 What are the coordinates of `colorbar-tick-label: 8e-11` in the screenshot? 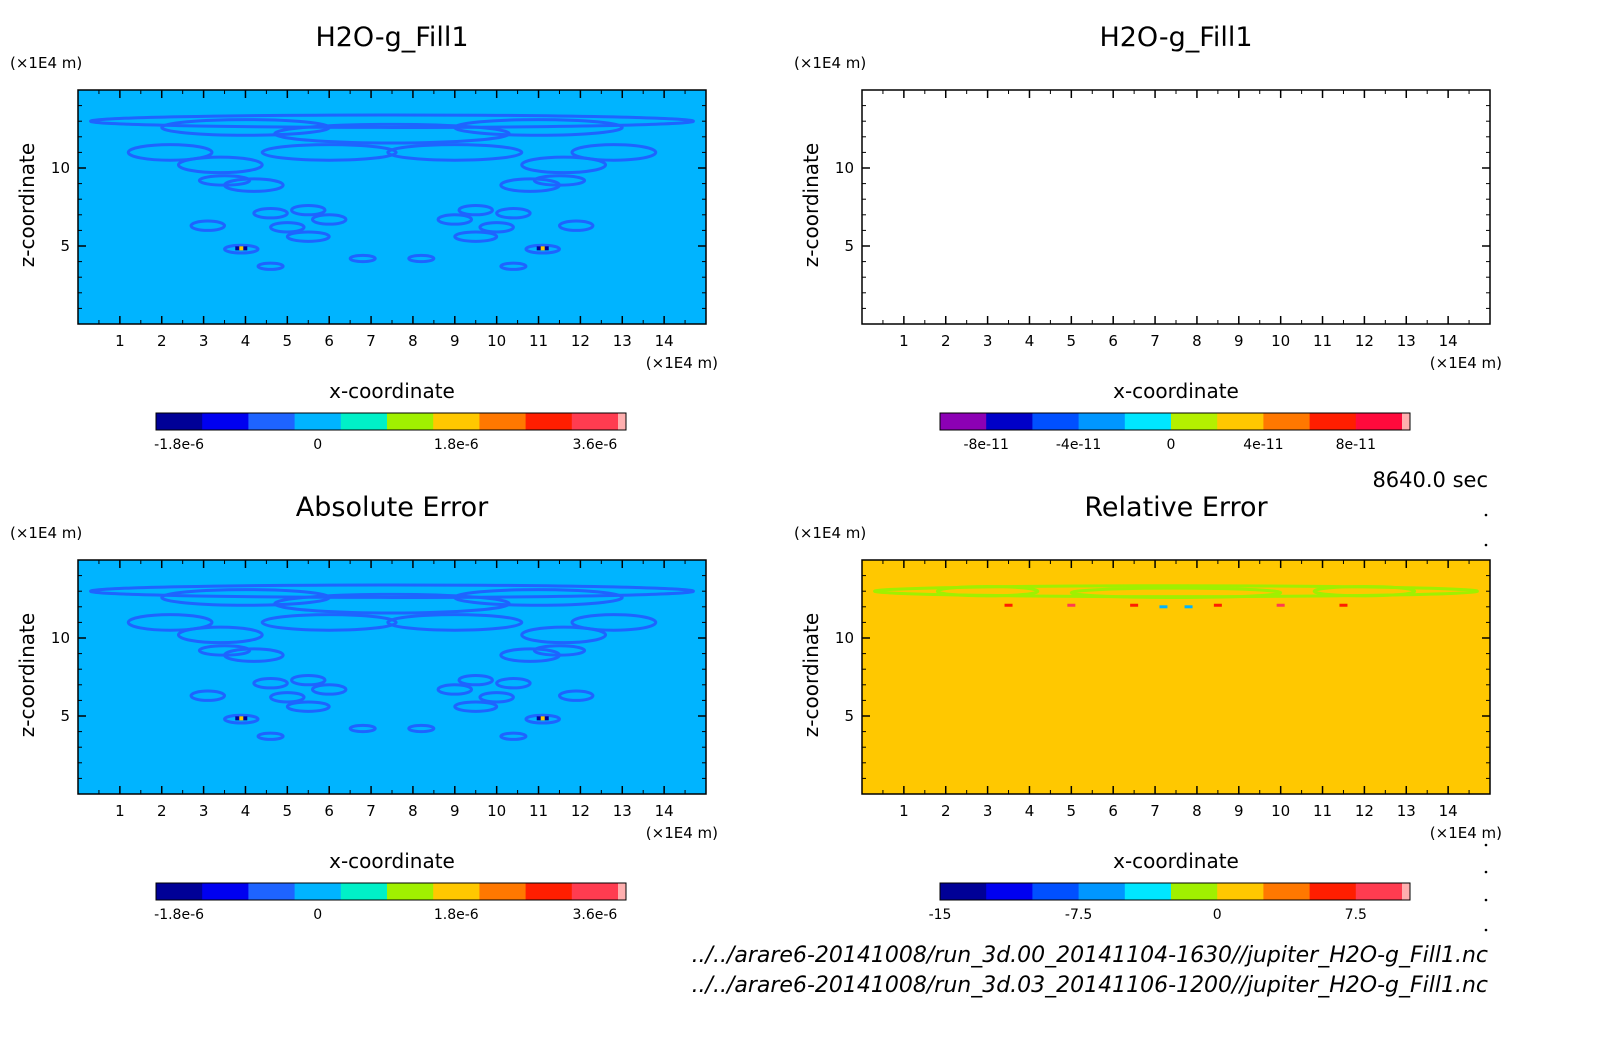 It's located at (1356, 445).